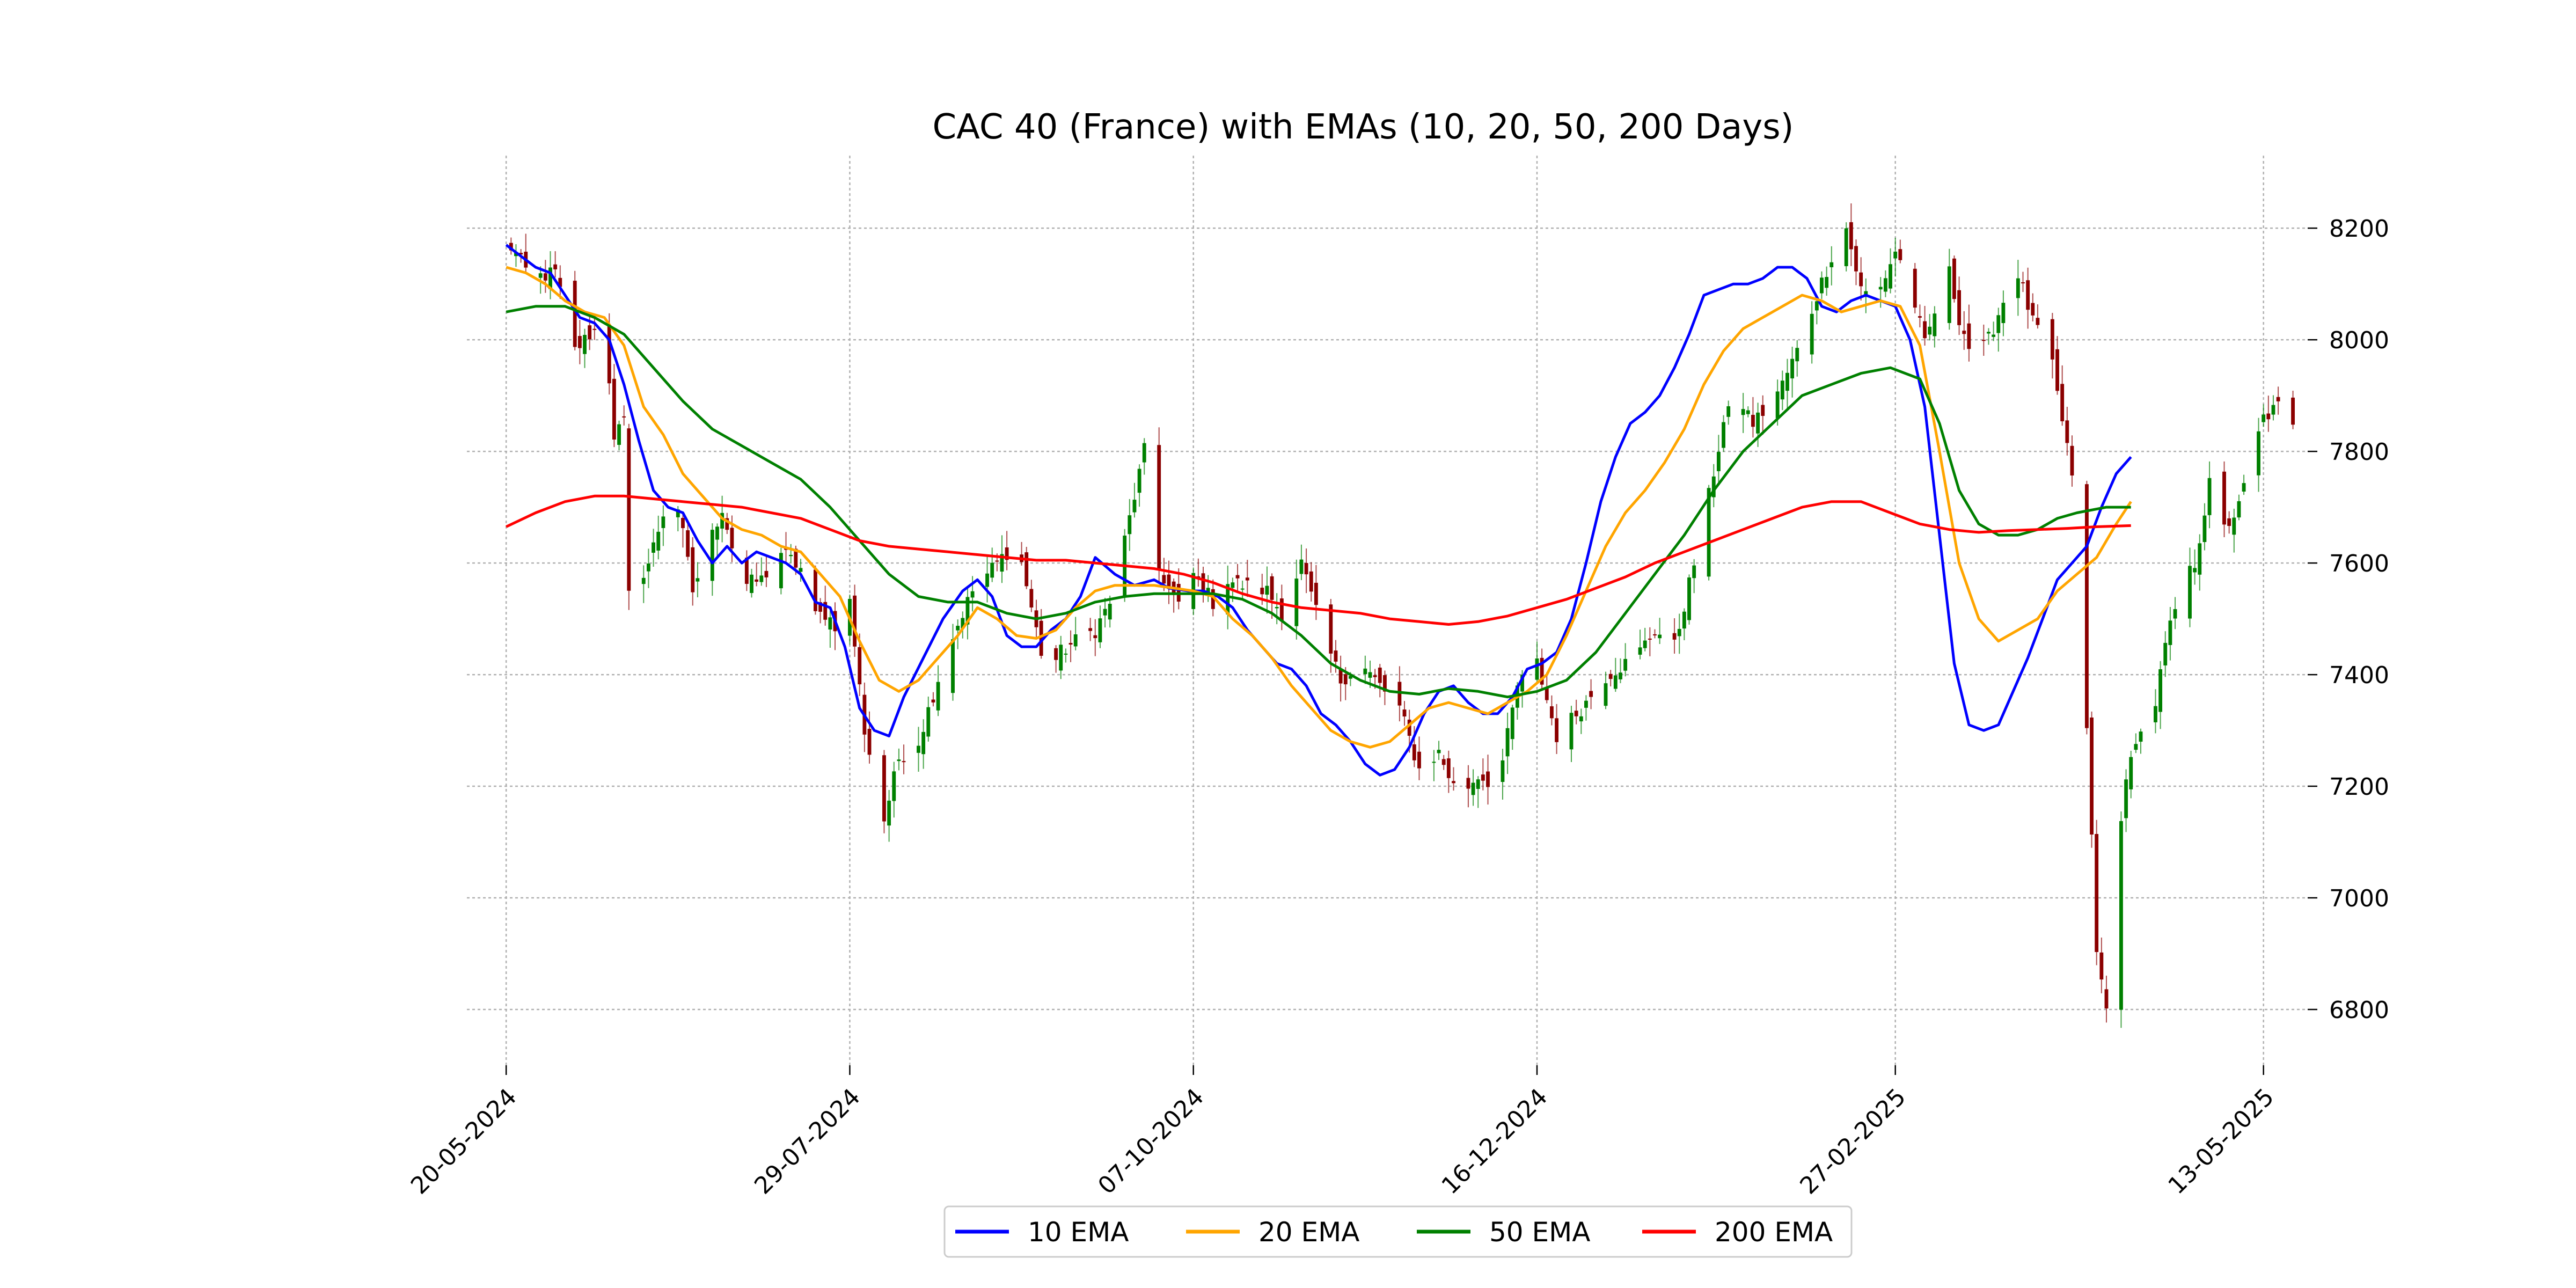 The width and height of the screenshot is (2576, 1288). What do you see at coordinates (2359, 229) in the screenshot?
I see `y-tick-label: 8200` at bounding box center [2359, 229].